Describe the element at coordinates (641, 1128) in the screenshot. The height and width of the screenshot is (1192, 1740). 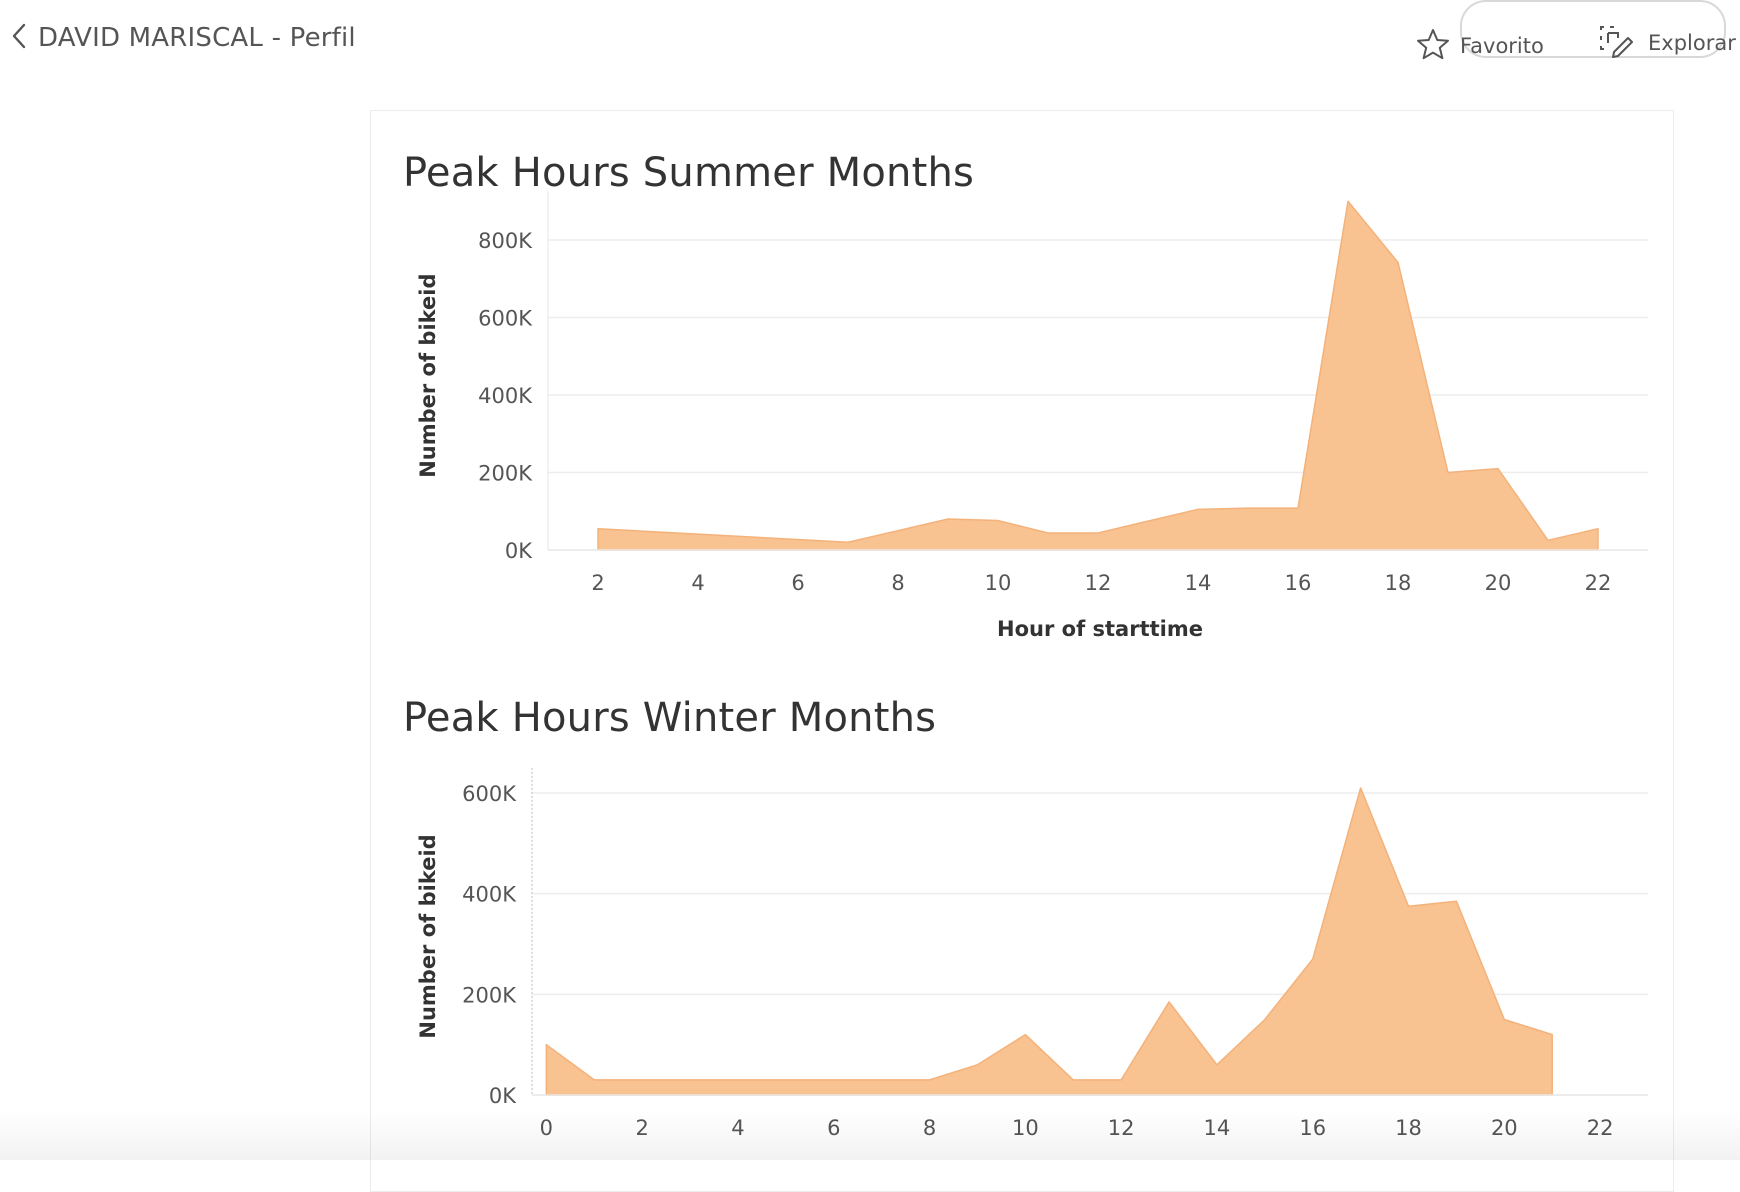
I see `x-tick-label-winter: 2` at that location.